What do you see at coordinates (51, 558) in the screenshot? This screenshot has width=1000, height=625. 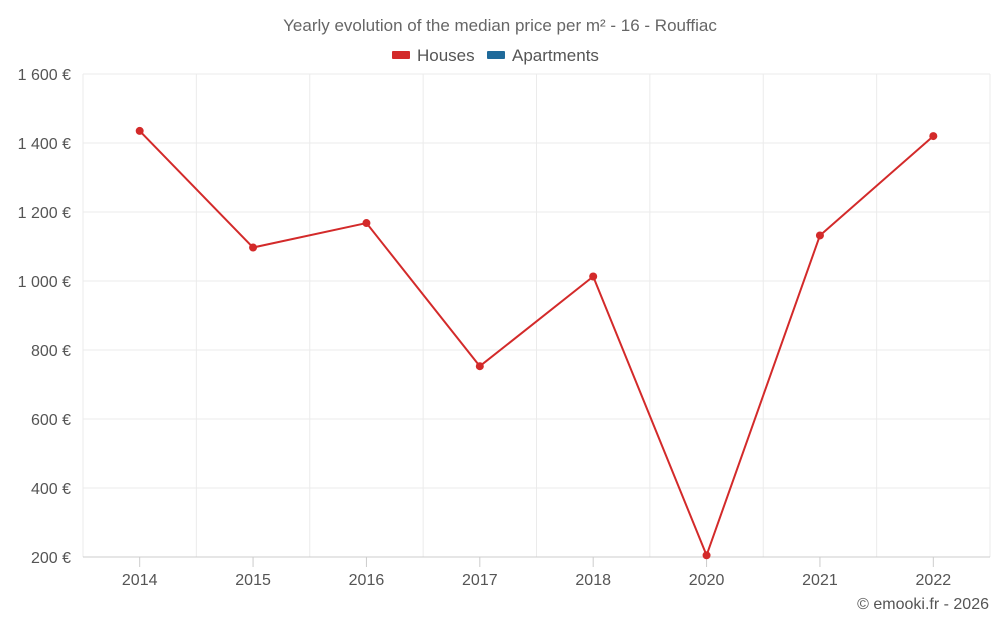 I see `y-tick-label: 200 €` at bounding box center [51, 558].